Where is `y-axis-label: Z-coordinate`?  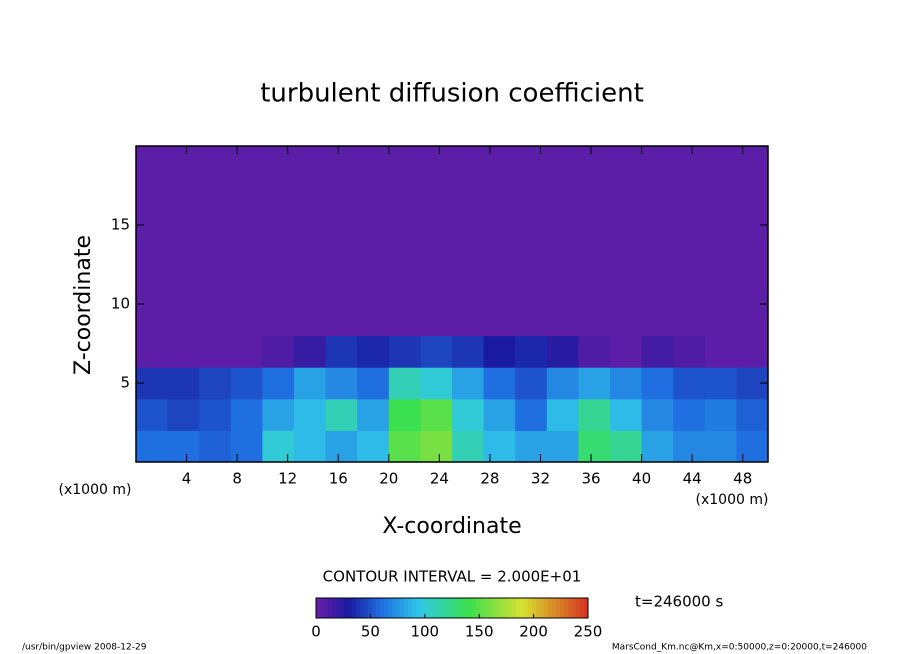
y-axis-label: Z-coordinate is located at coordinates (83, 305).